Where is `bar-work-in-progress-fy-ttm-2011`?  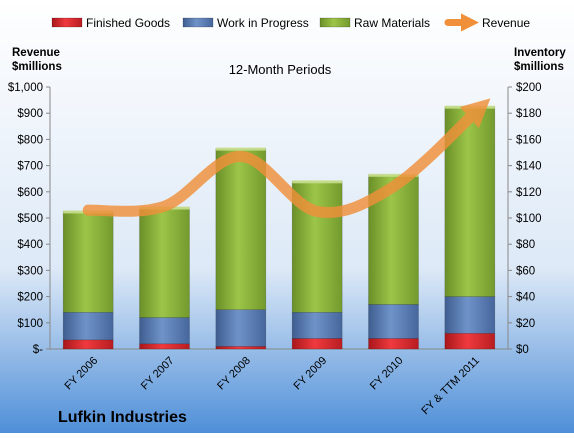
bar-work-in-progress-fy-ttm-2011 is located at coordinates (470, 315).